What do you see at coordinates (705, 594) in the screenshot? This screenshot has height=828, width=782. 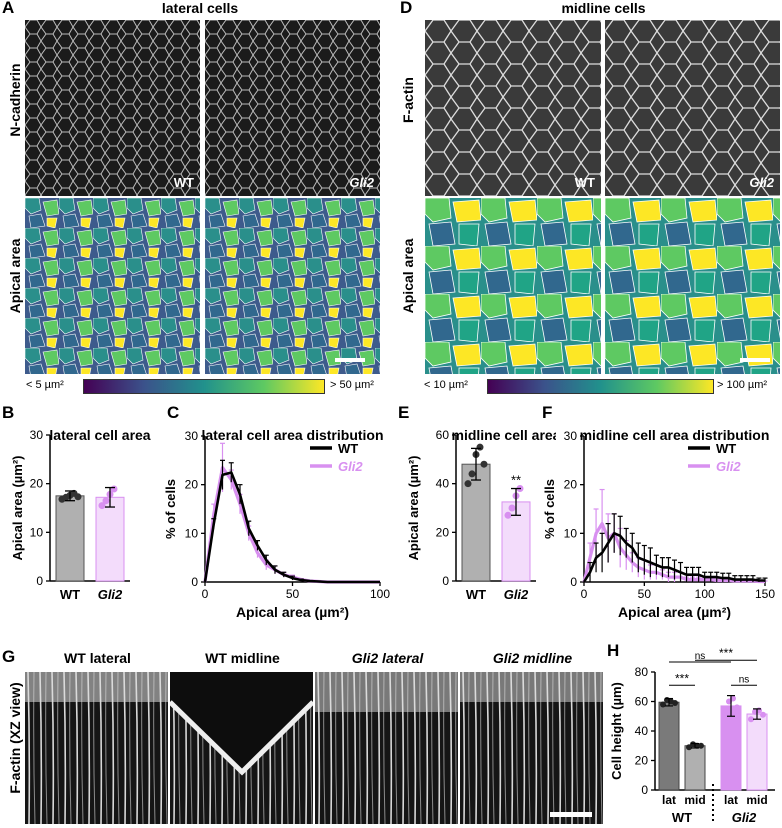 I see `x-tick-label: 100` at bounding box center [705, 594].